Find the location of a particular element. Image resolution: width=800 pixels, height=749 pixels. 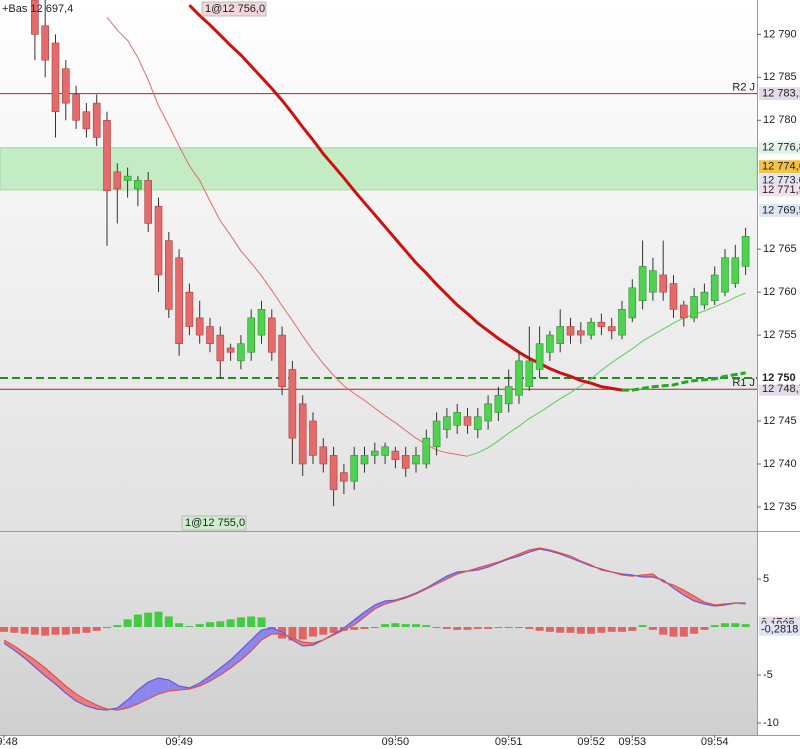

y-tick-label: -10 is located at coordinates (771, 723).